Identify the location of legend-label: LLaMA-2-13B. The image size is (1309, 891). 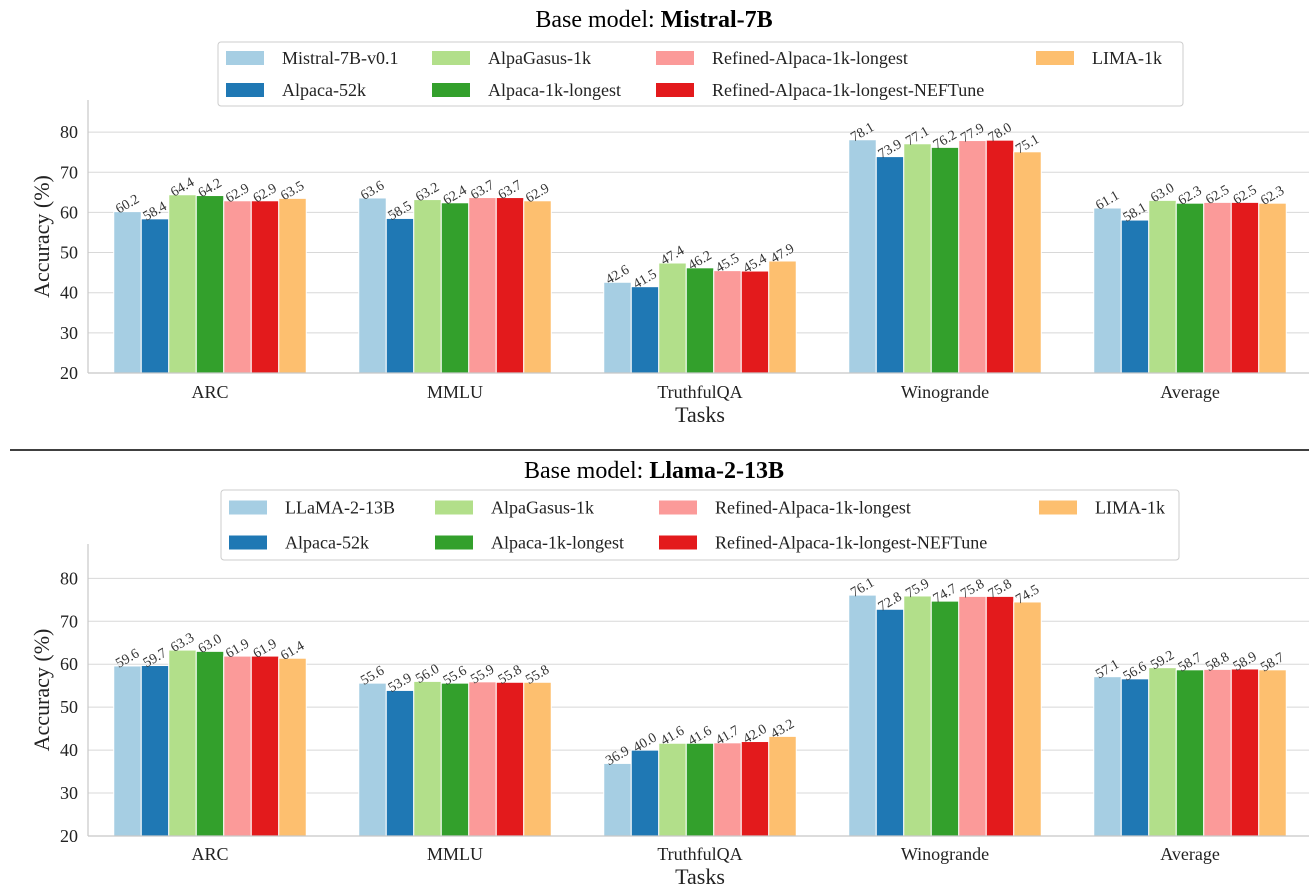
(340, 508).